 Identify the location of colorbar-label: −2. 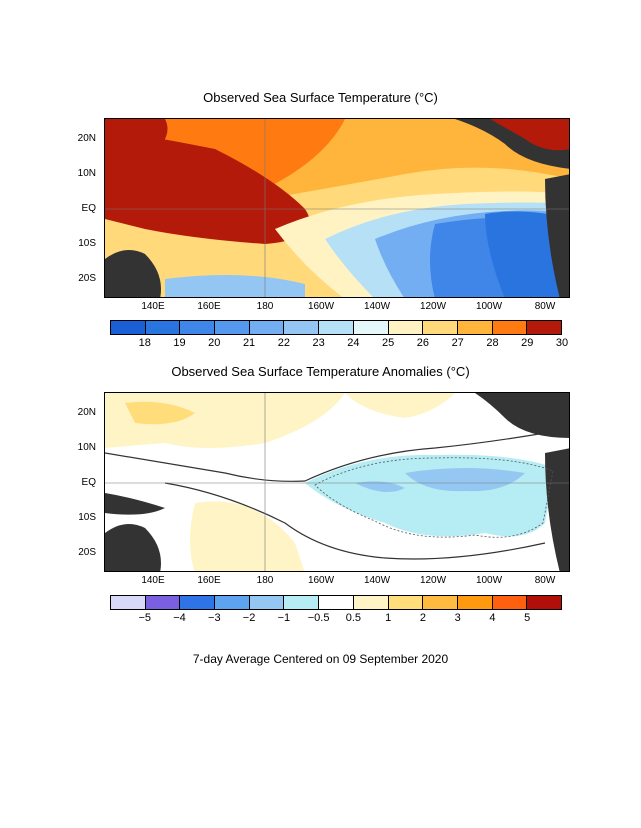
(249, 618).